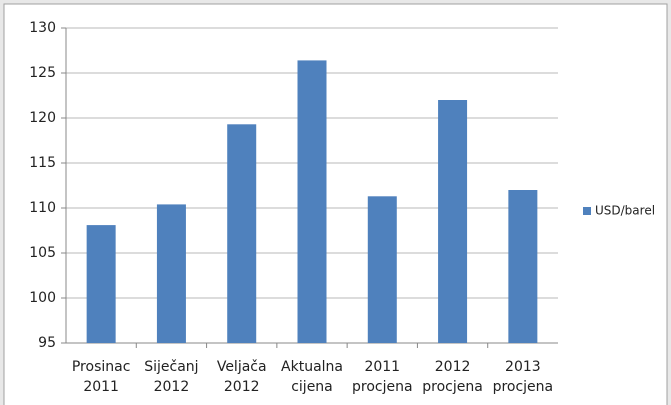 The image size is (671, 405). Describe the element at coordinates (242, 367) in the screenshot. I see `x-tick-label: Veljača` at that location.